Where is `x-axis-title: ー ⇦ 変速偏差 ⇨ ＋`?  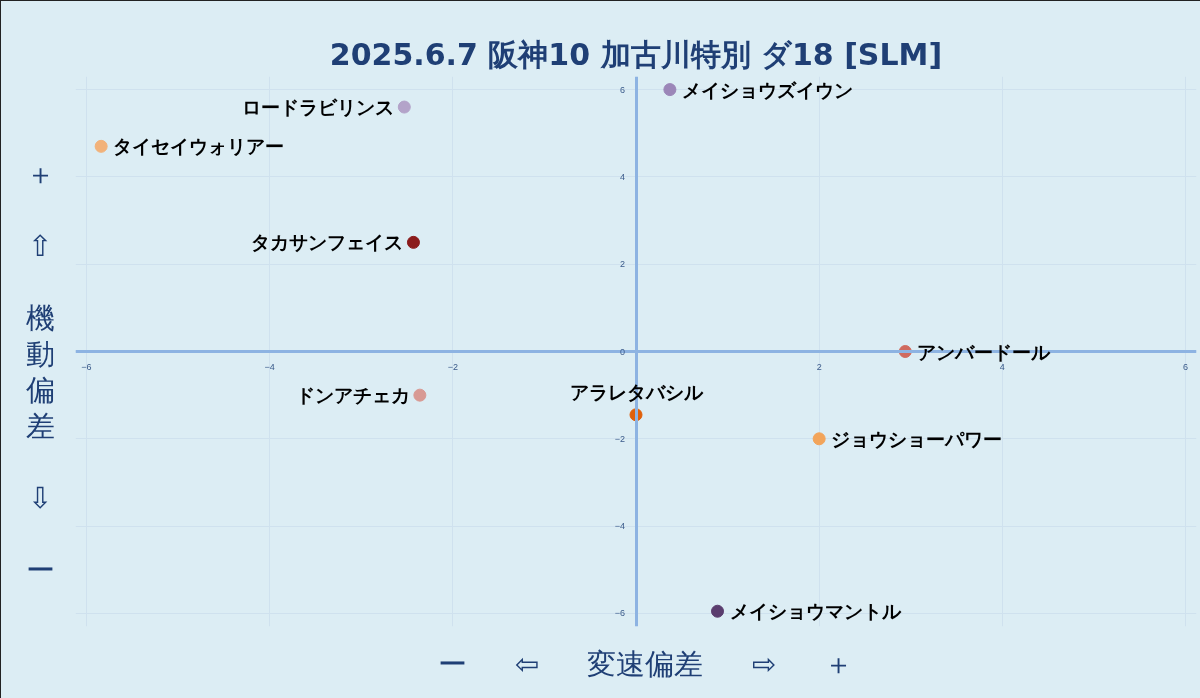
x-axis-title: ー ⇦ 変速偏差 ⇨ ＋ is located at coordinates (645, 664).